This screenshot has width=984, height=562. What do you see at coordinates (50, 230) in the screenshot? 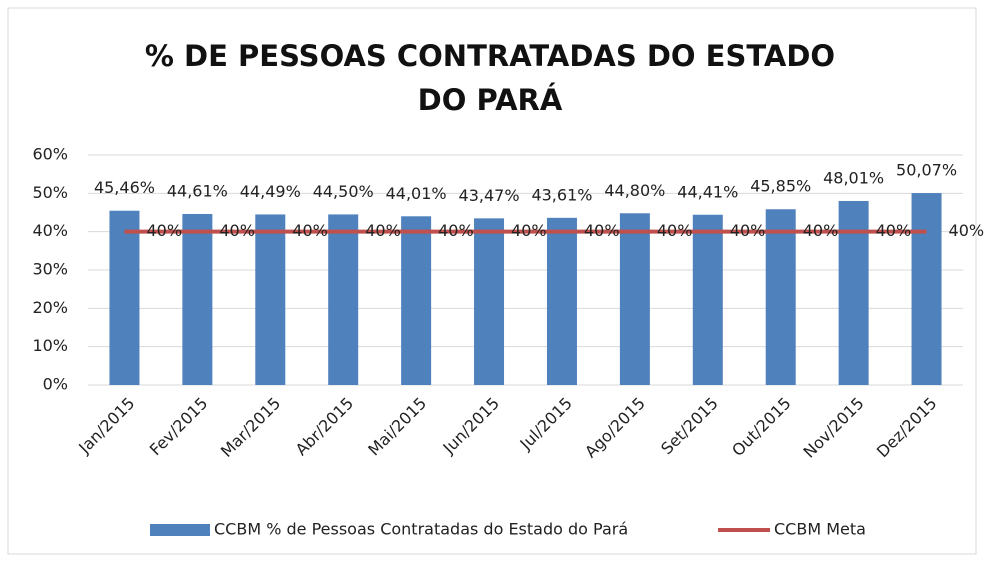
I see `y-tick-label: 40%` at bounding box center [50, 230].